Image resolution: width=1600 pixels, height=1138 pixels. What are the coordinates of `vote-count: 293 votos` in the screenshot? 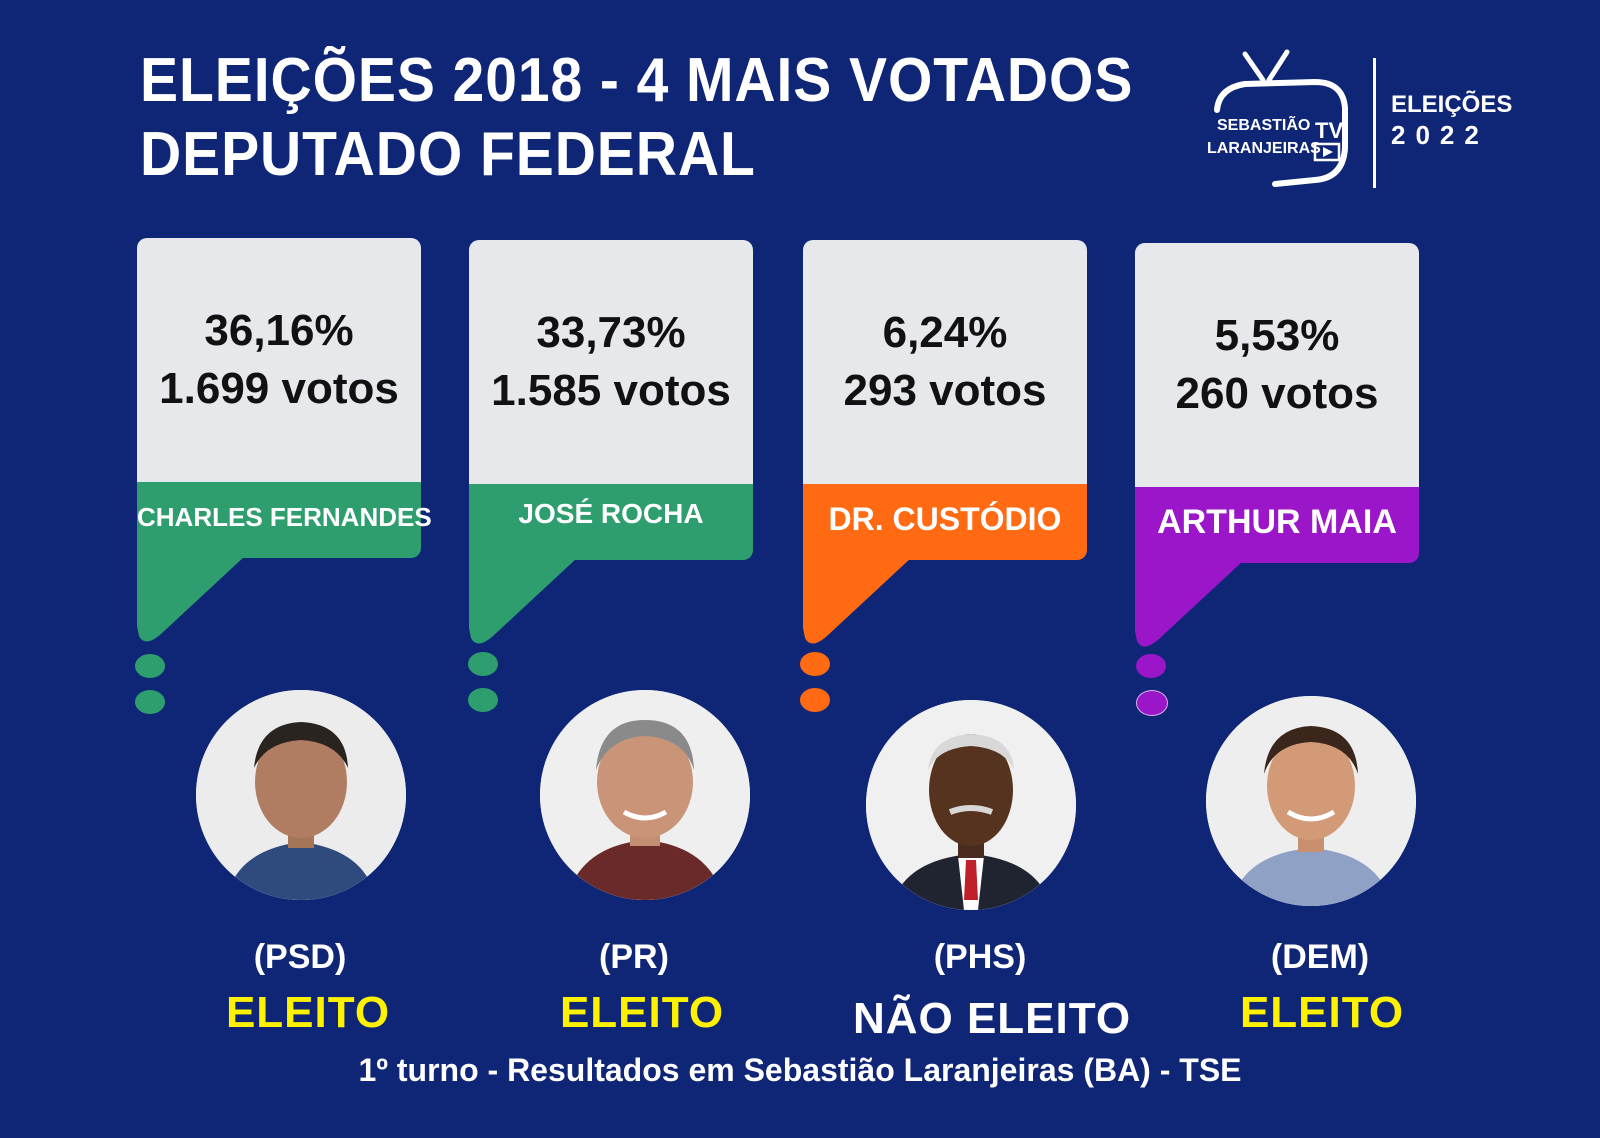 It's located at (945, 390).